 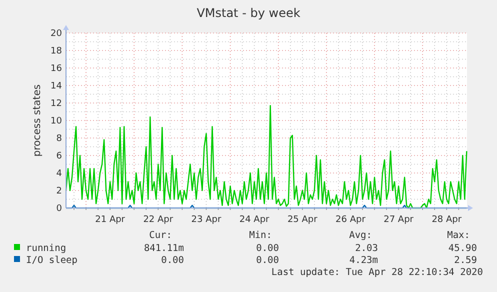 What do you see at coordinates (59, 174) in the screenshot?
I see `y-tick-label: 4` at bounding box center [59, 174].